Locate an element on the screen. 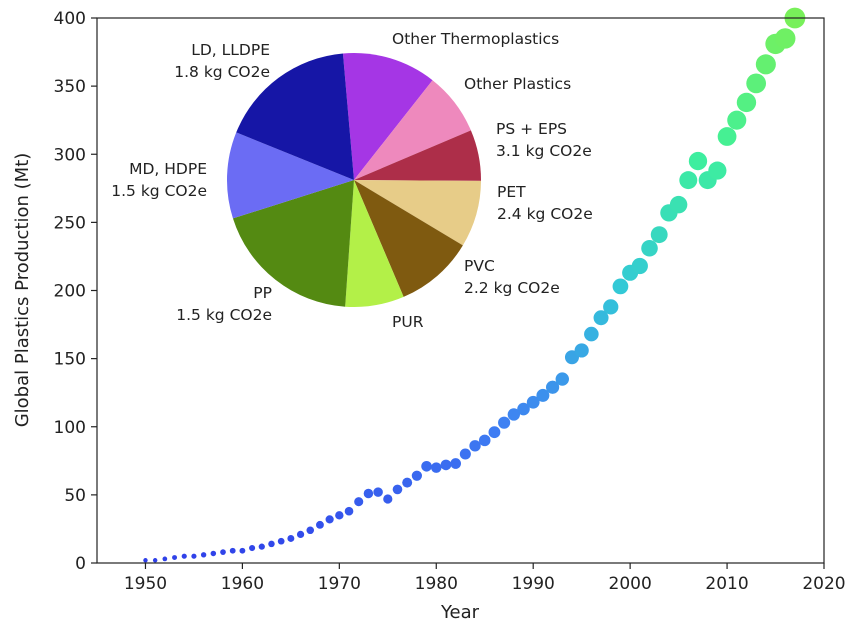 The image size is (850, 632). y-axis: 0 50 100 150 200 250 300 350 400 is located at coordinates (75, 291).